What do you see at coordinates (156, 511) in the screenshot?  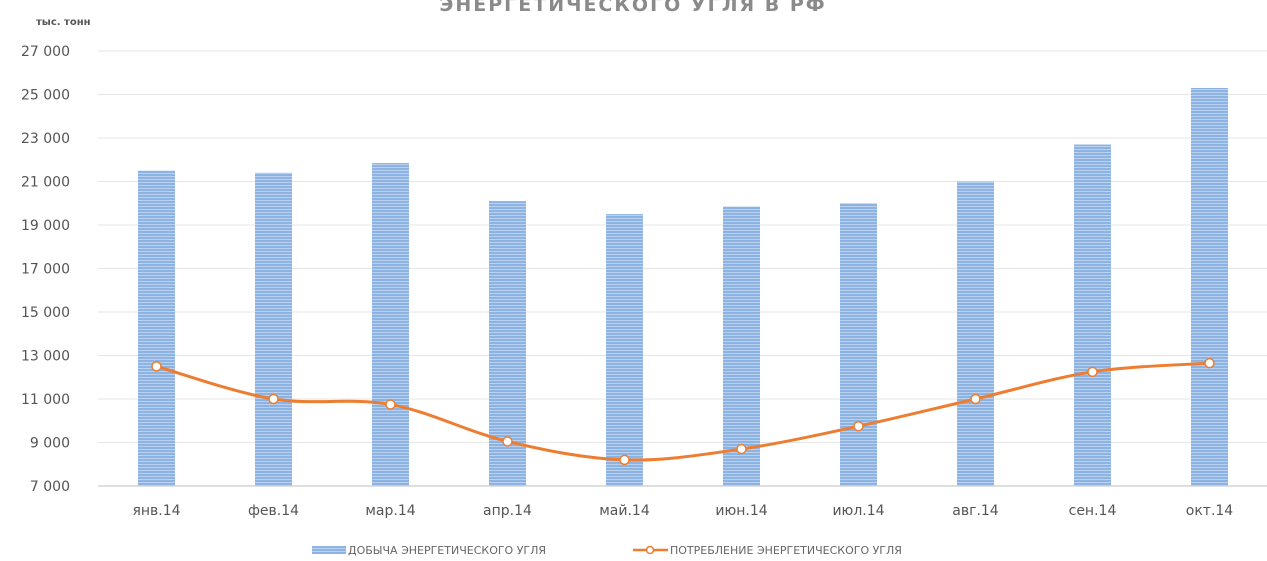 I see `x-tick-label: янв.14` at bounding box center [156, 511].